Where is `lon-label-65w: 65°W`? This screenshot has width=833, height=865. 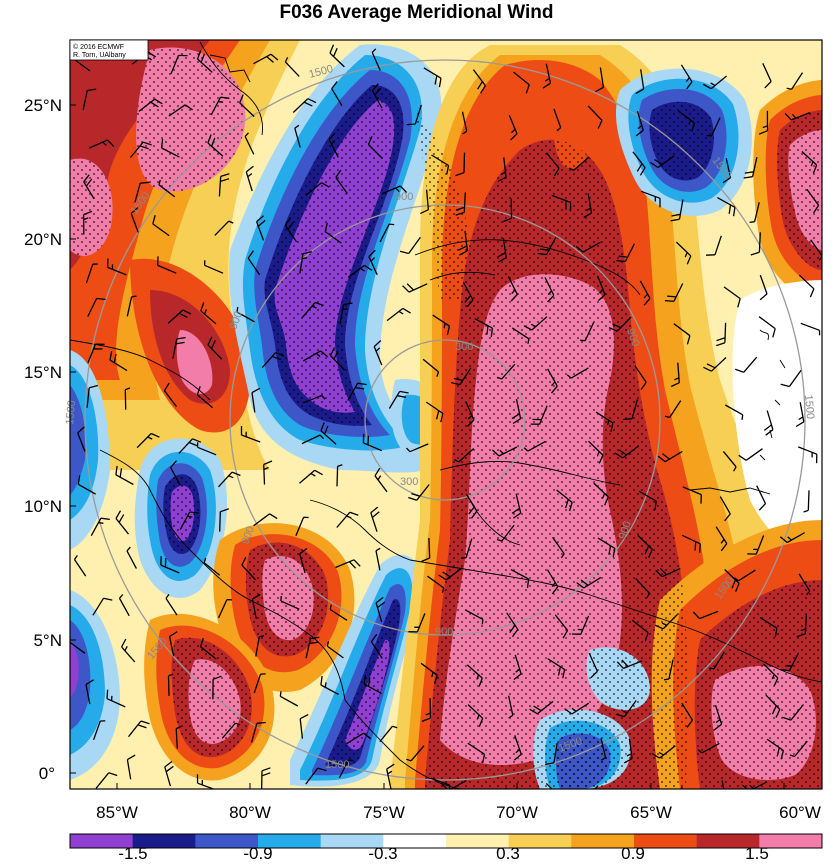 lon-label-65w: 65°W is located at coordinates (651, 812).